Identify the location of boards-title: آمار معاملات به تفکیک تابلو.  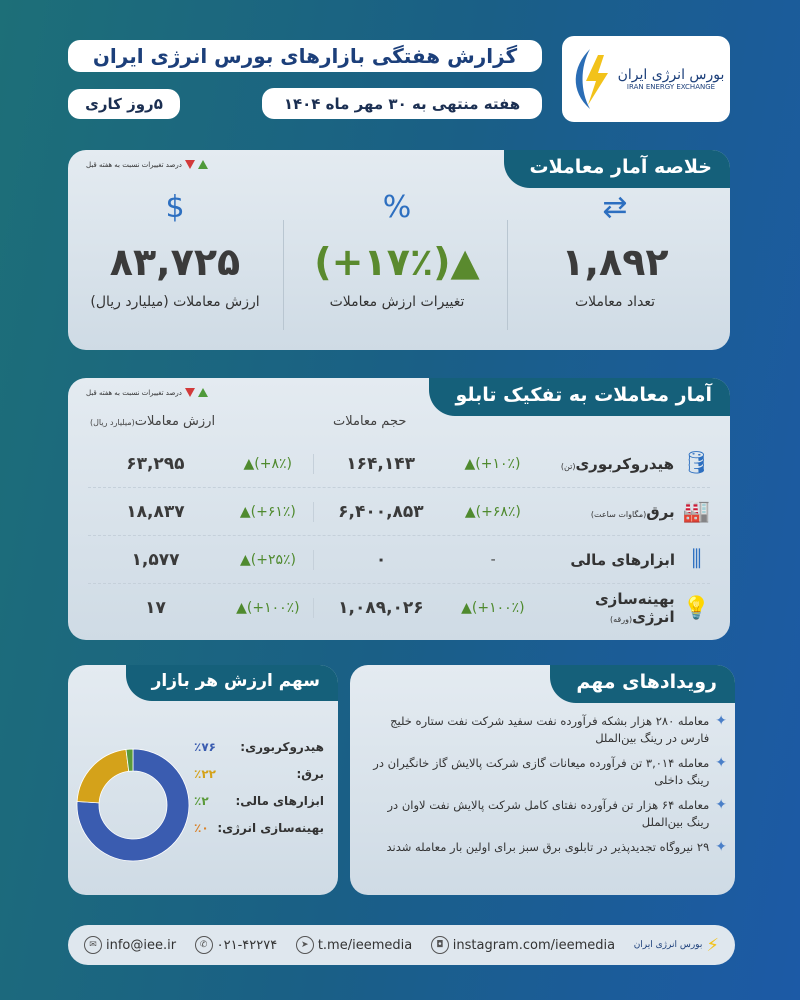
(579, 397).